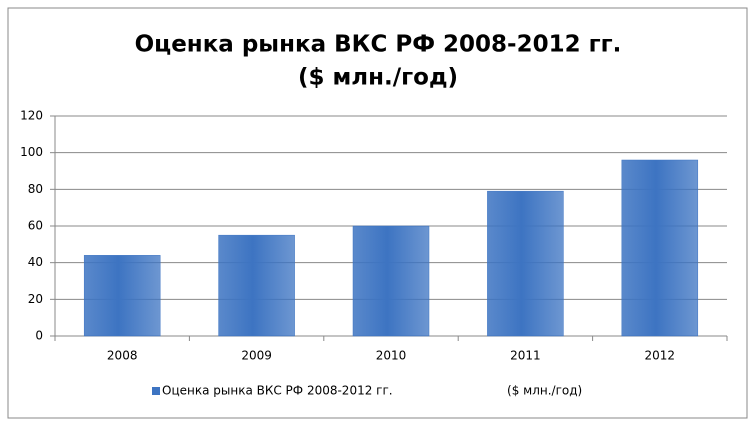 The image size is (753, 424). I want to click on y-tick-label: 80, so click(35, 189).